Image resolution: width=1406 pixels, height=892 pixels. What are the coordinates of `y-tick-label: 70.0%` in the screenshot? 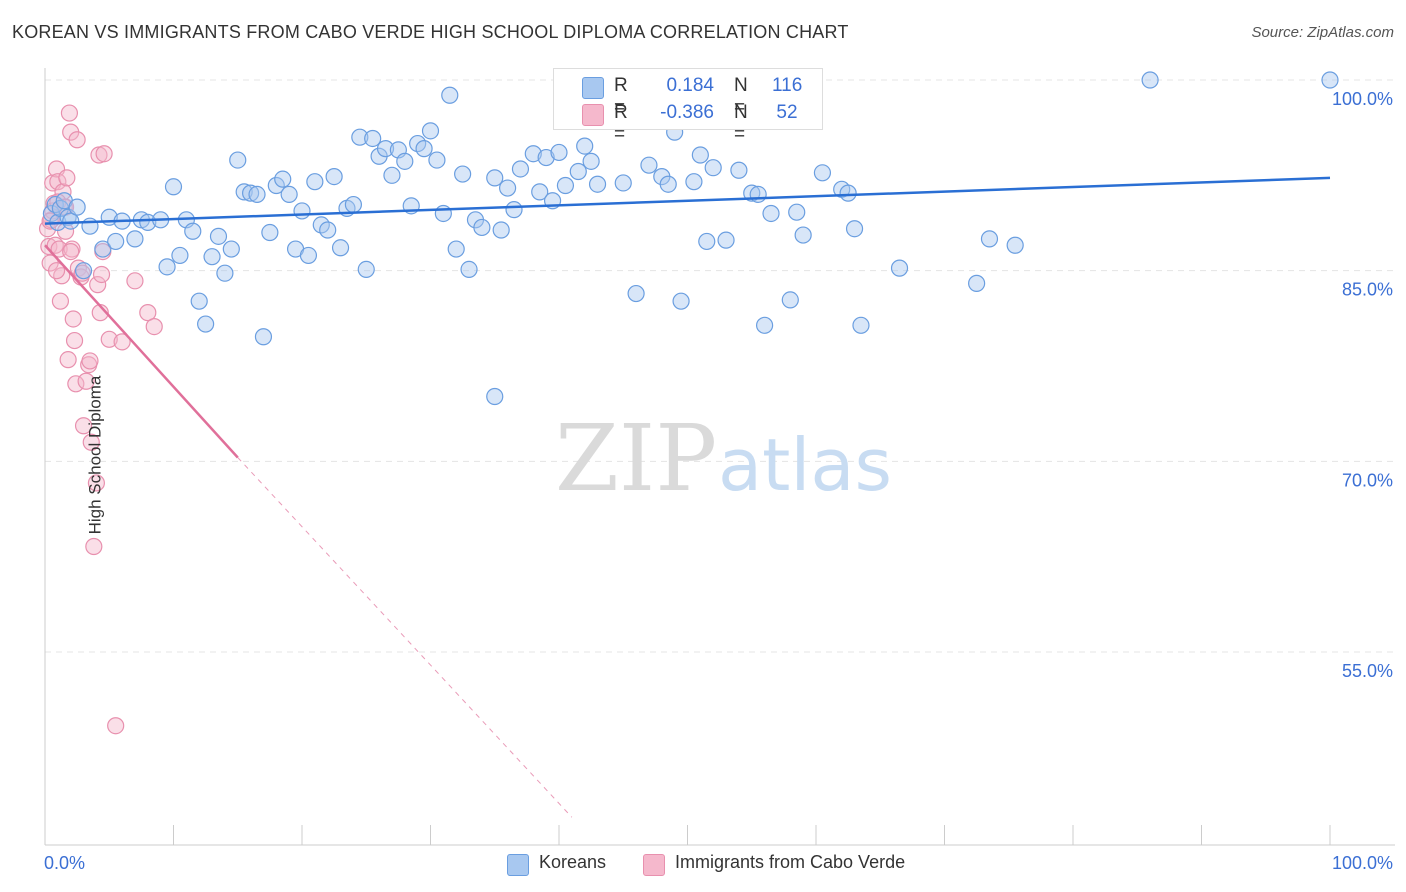 It's located at (1367, 480).